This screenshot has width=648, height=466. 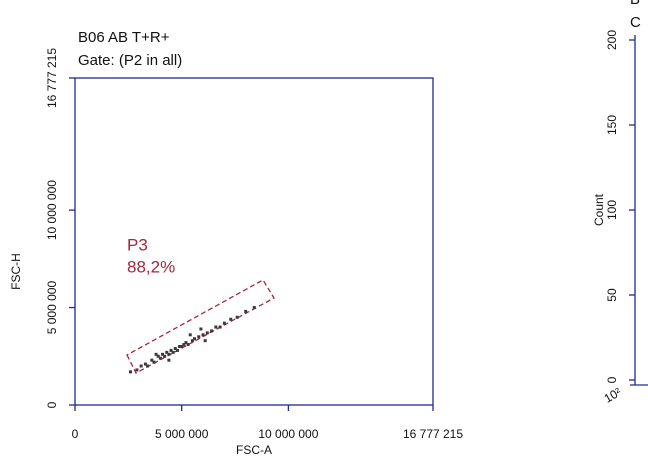 I want to click on gate-outline, so click(x=200, y=326).